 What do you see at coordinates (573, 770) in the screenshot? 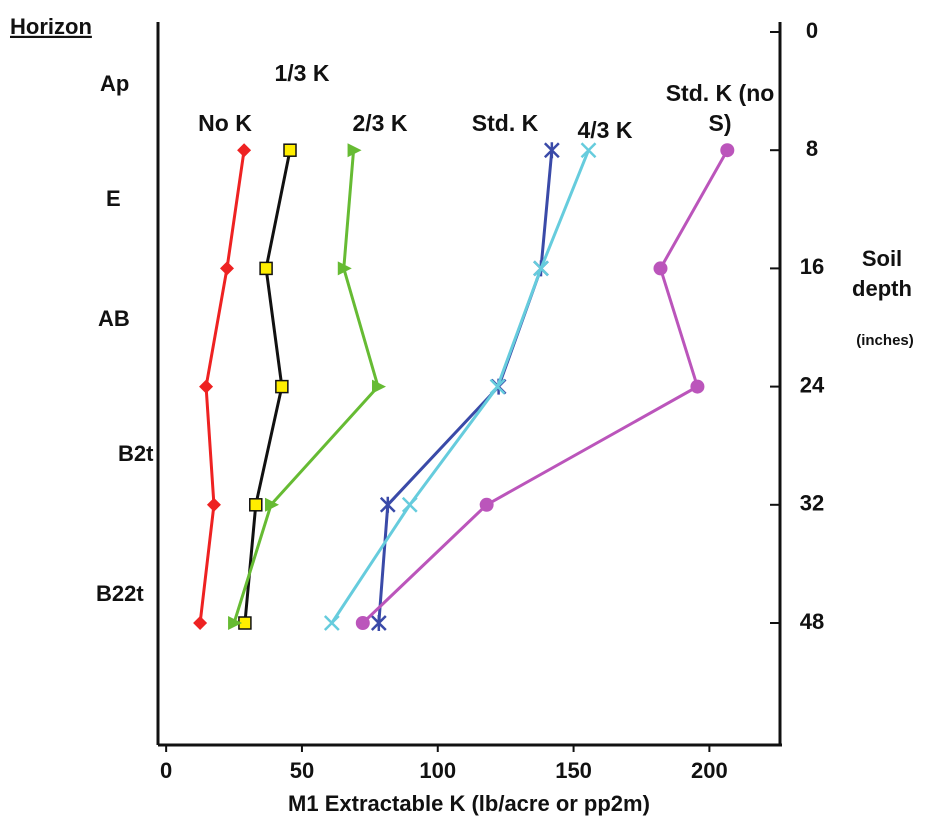
I see `x-tick-label: 150` at bounding box center [573, 770].